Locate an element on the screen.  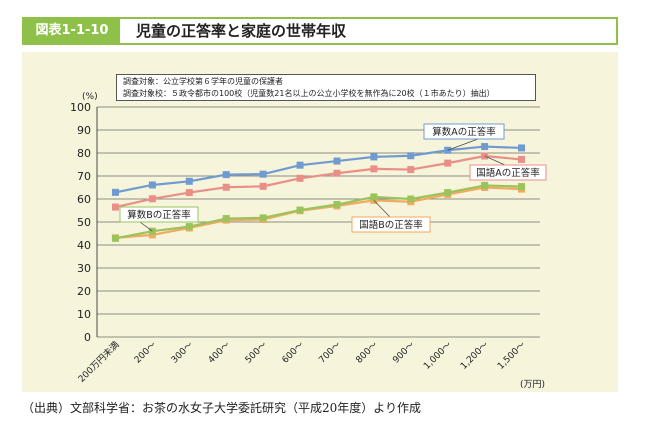
x-tick-label: 700〜 is located at coordinates (330, 353).